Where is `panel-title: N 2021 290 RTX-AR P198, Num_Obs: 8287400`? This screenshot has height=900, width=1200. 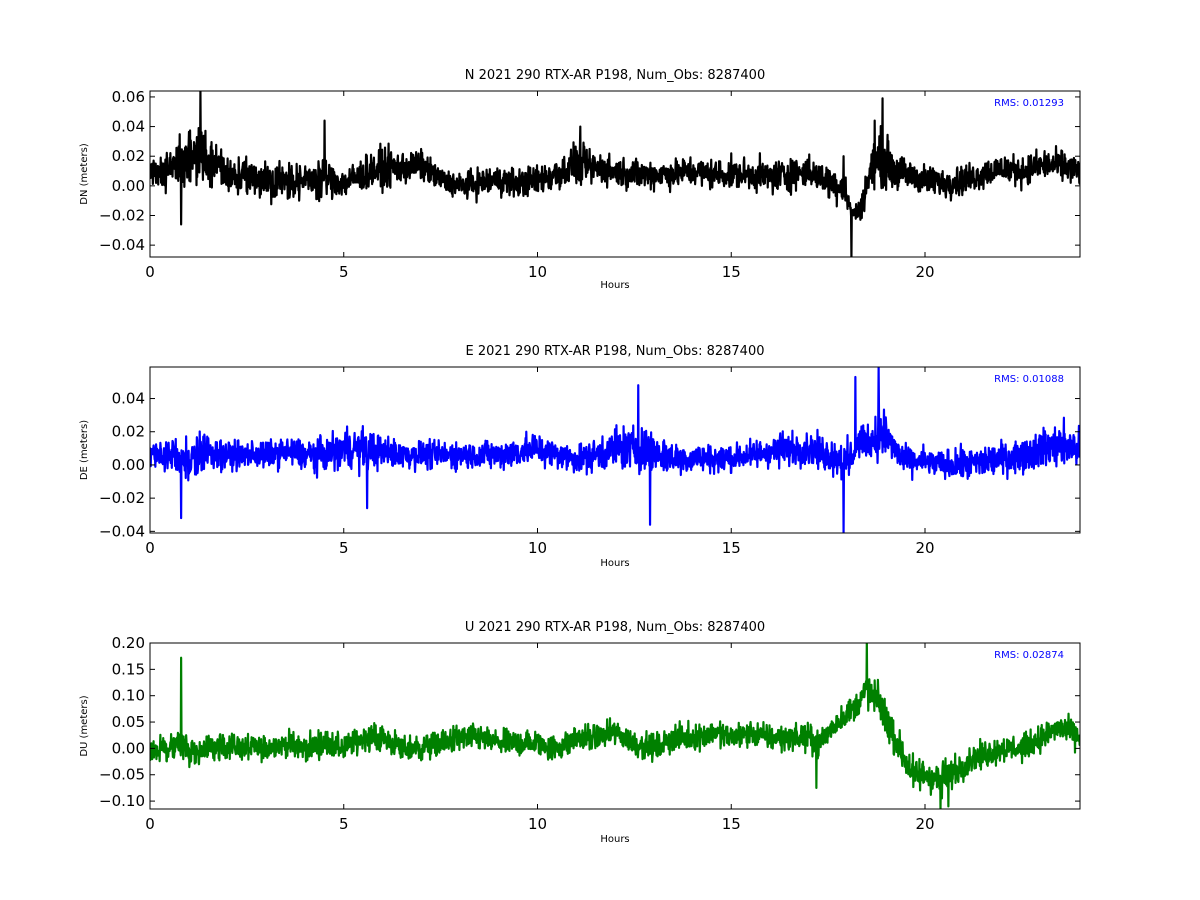 panel-title: N 2021 290 RTX-AR P198, Num_Obs: 8287400 is located at coordinates (615, 75).